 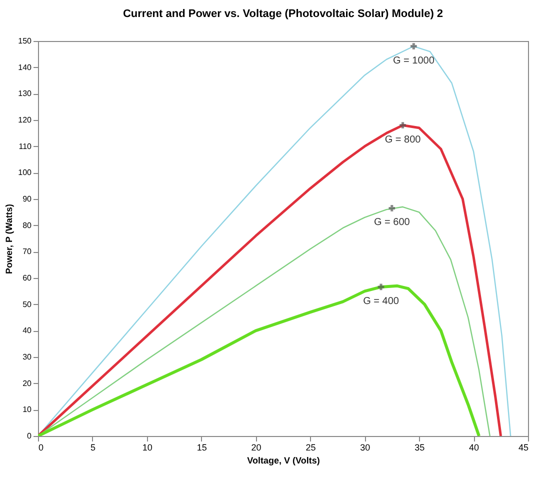 I want to click on annotation: G = 400, so click(x=381, y=301).